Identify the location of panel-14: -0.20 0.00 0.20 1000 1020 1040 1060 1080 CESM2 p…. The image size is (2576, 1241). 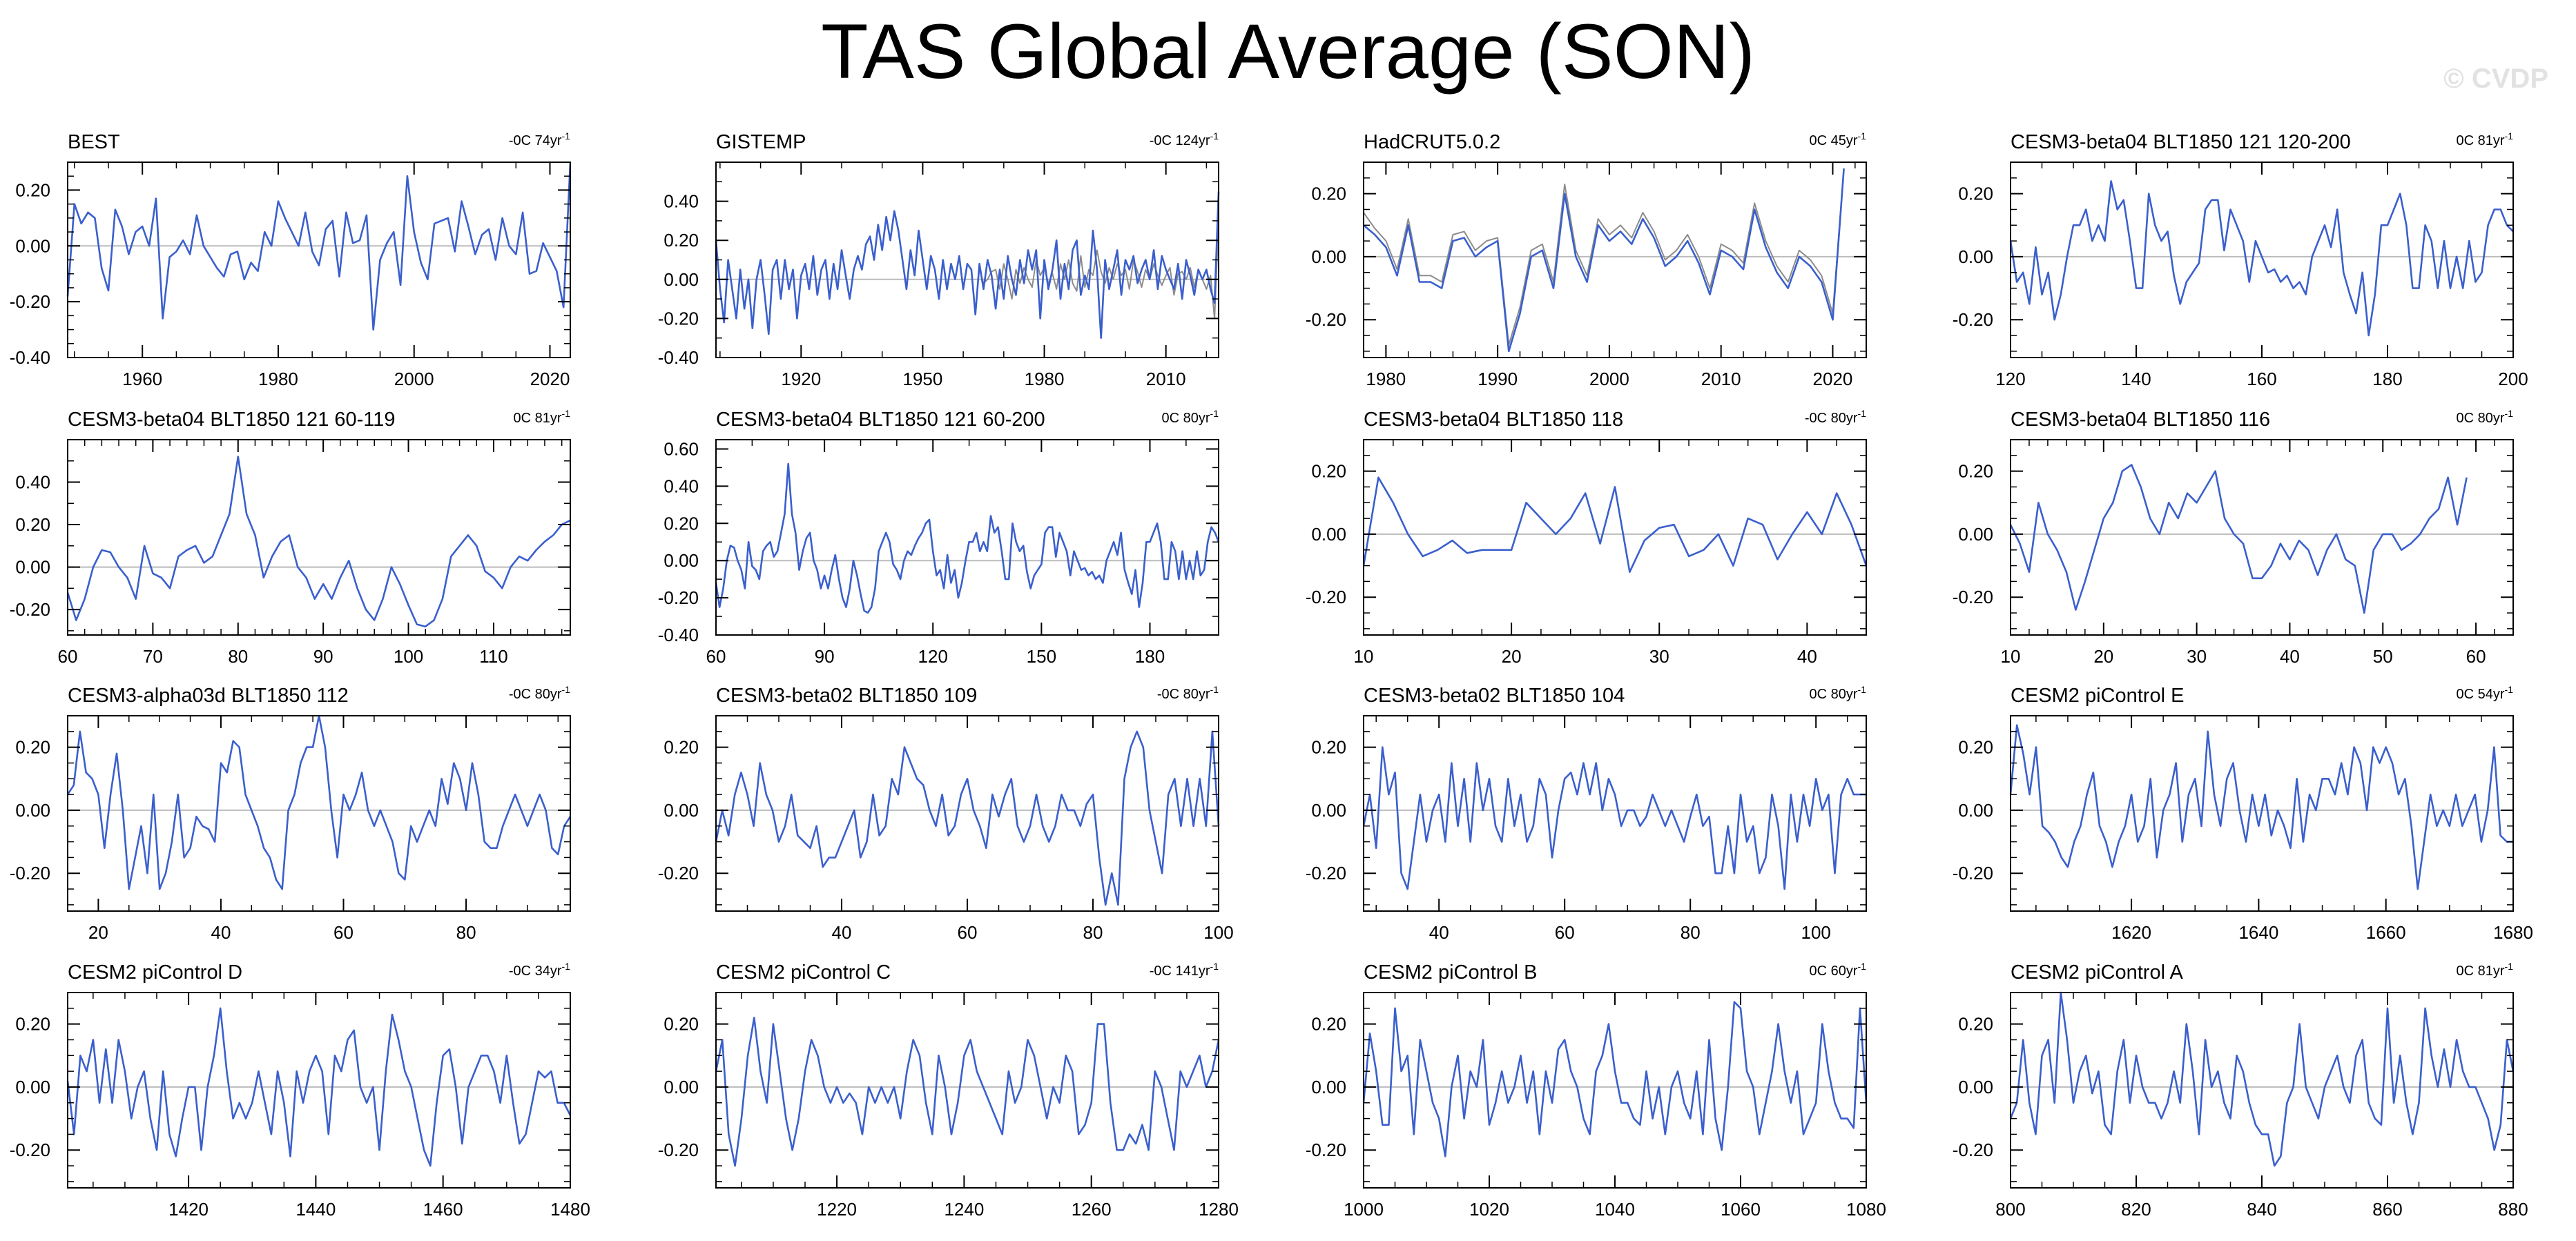
(1596, 1090).